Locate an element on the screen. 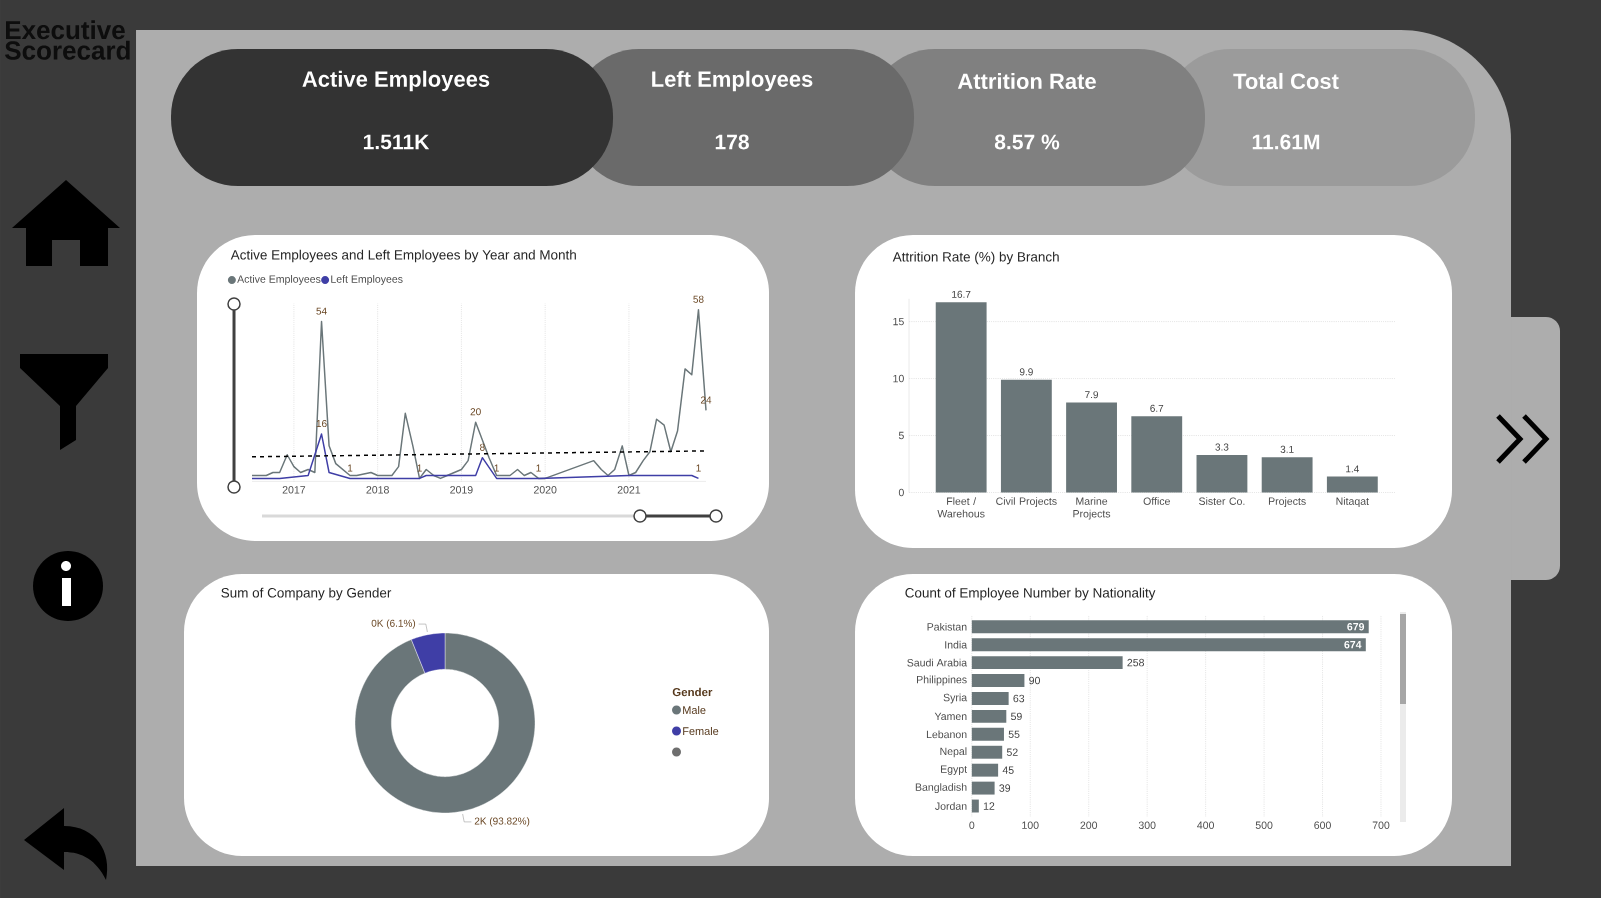 This screenshot has height=898, width=1601. data-label: 9.9 is located at coordinates (1026, 372).